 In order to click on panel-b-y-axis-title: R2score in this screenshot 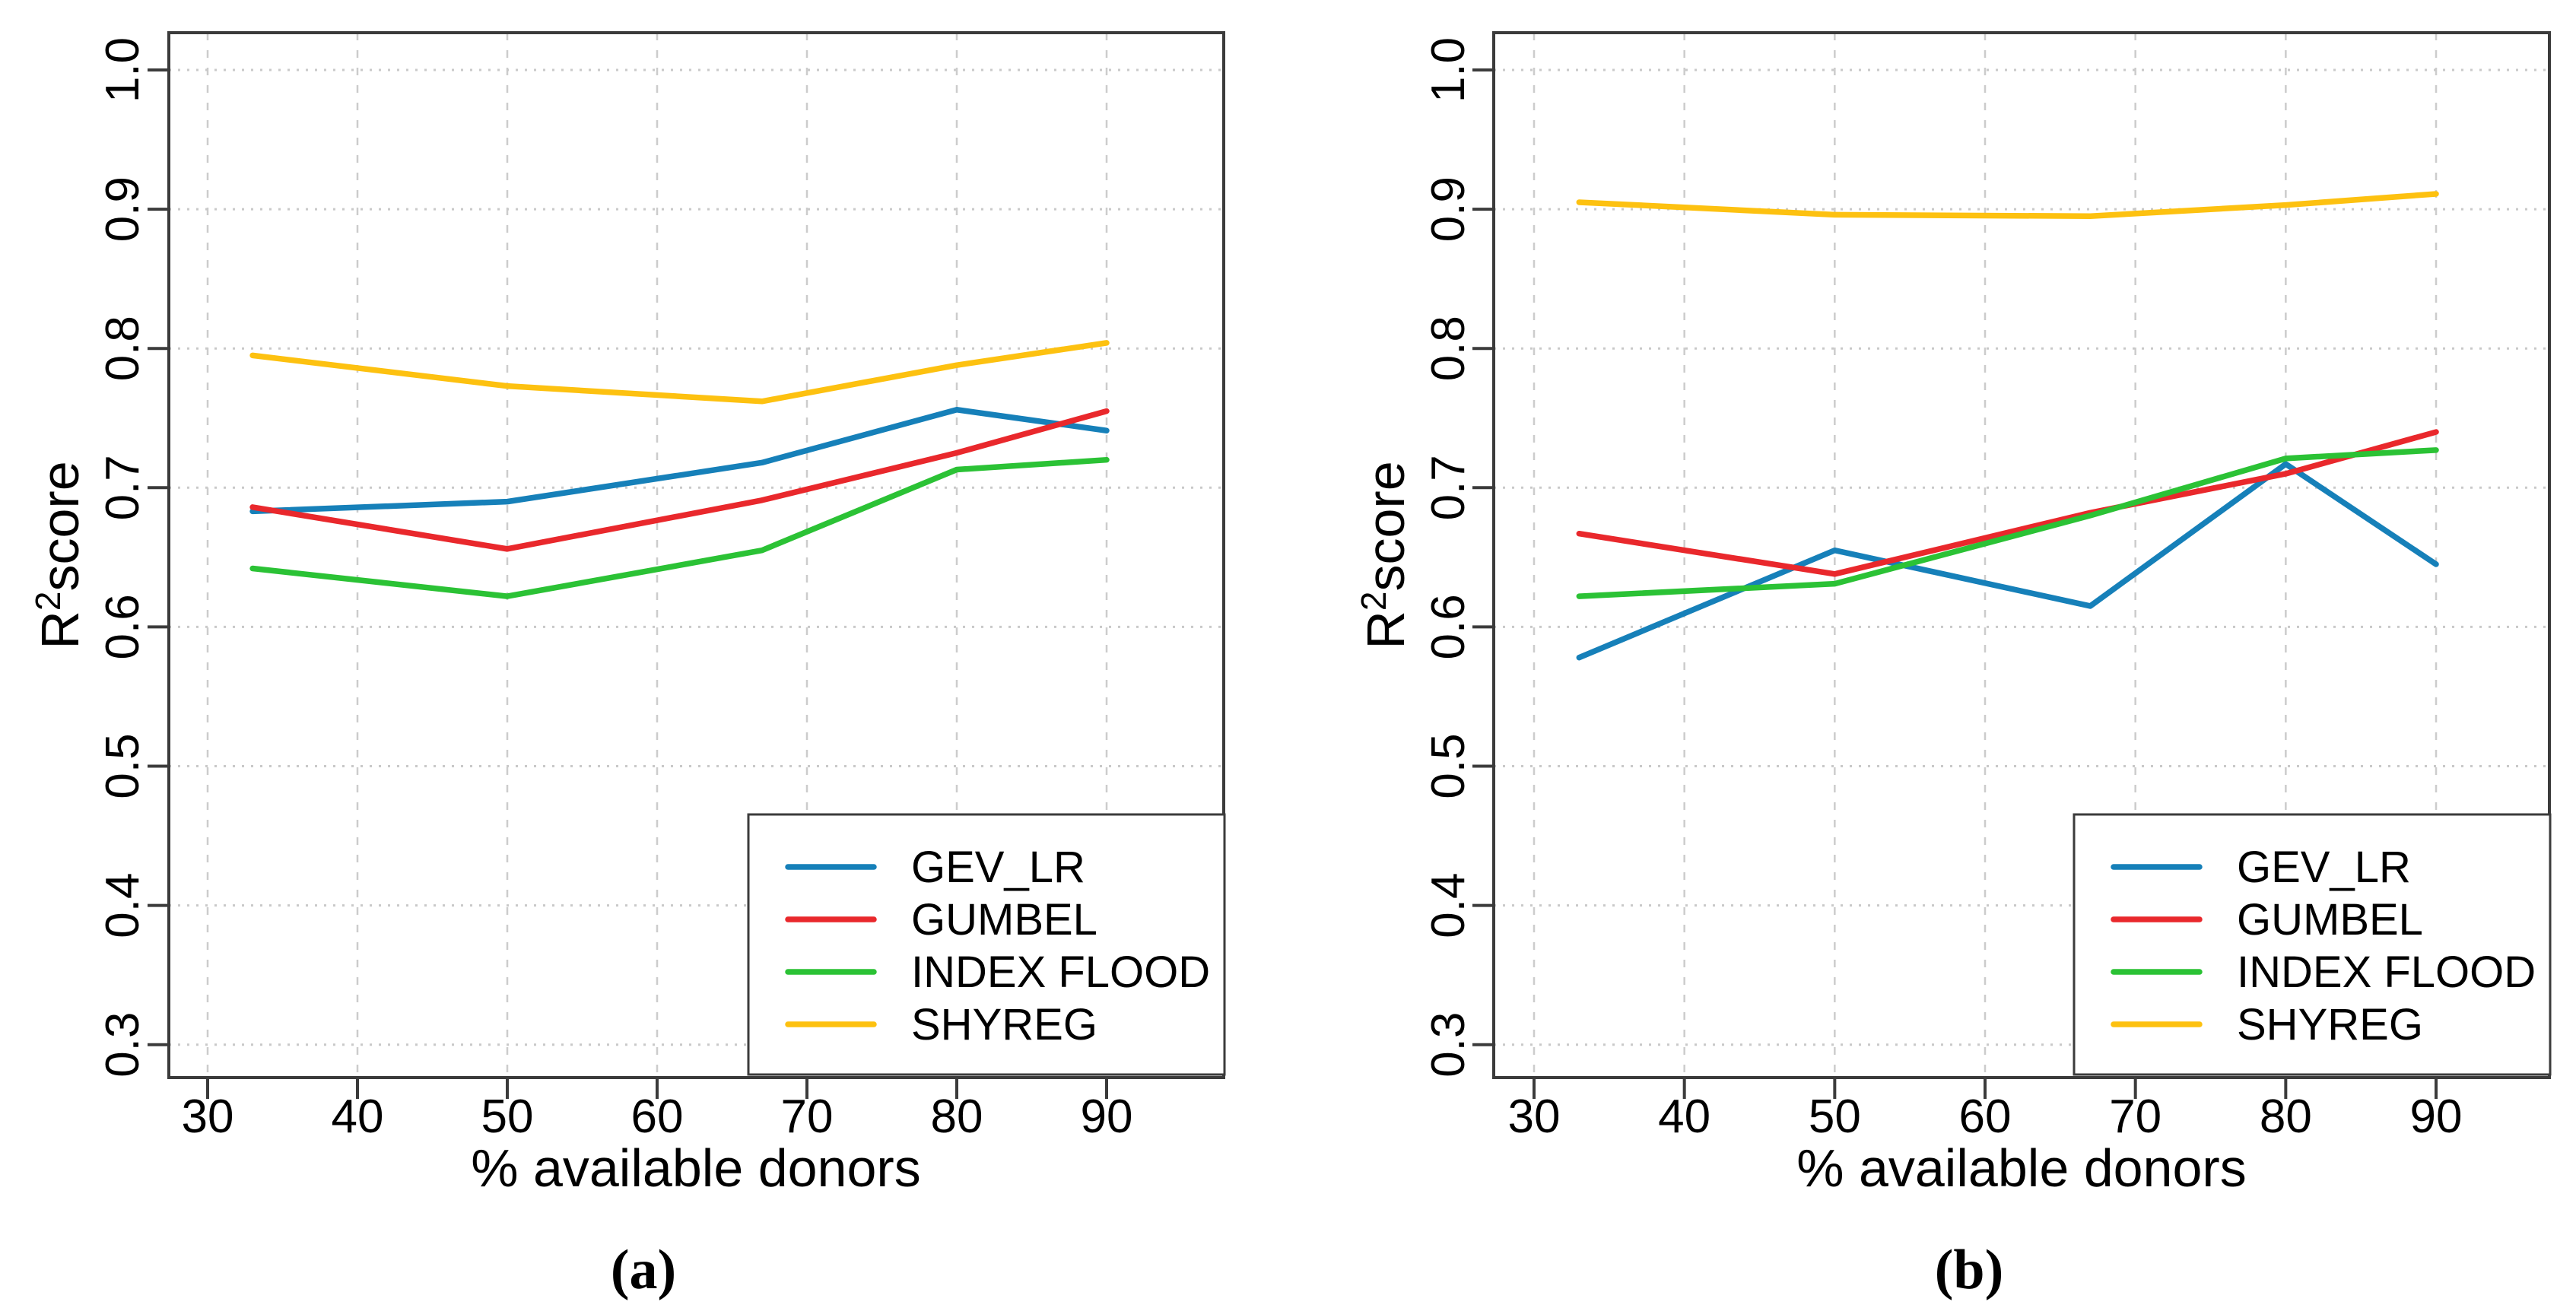, I will do `click(1384, 555)`.